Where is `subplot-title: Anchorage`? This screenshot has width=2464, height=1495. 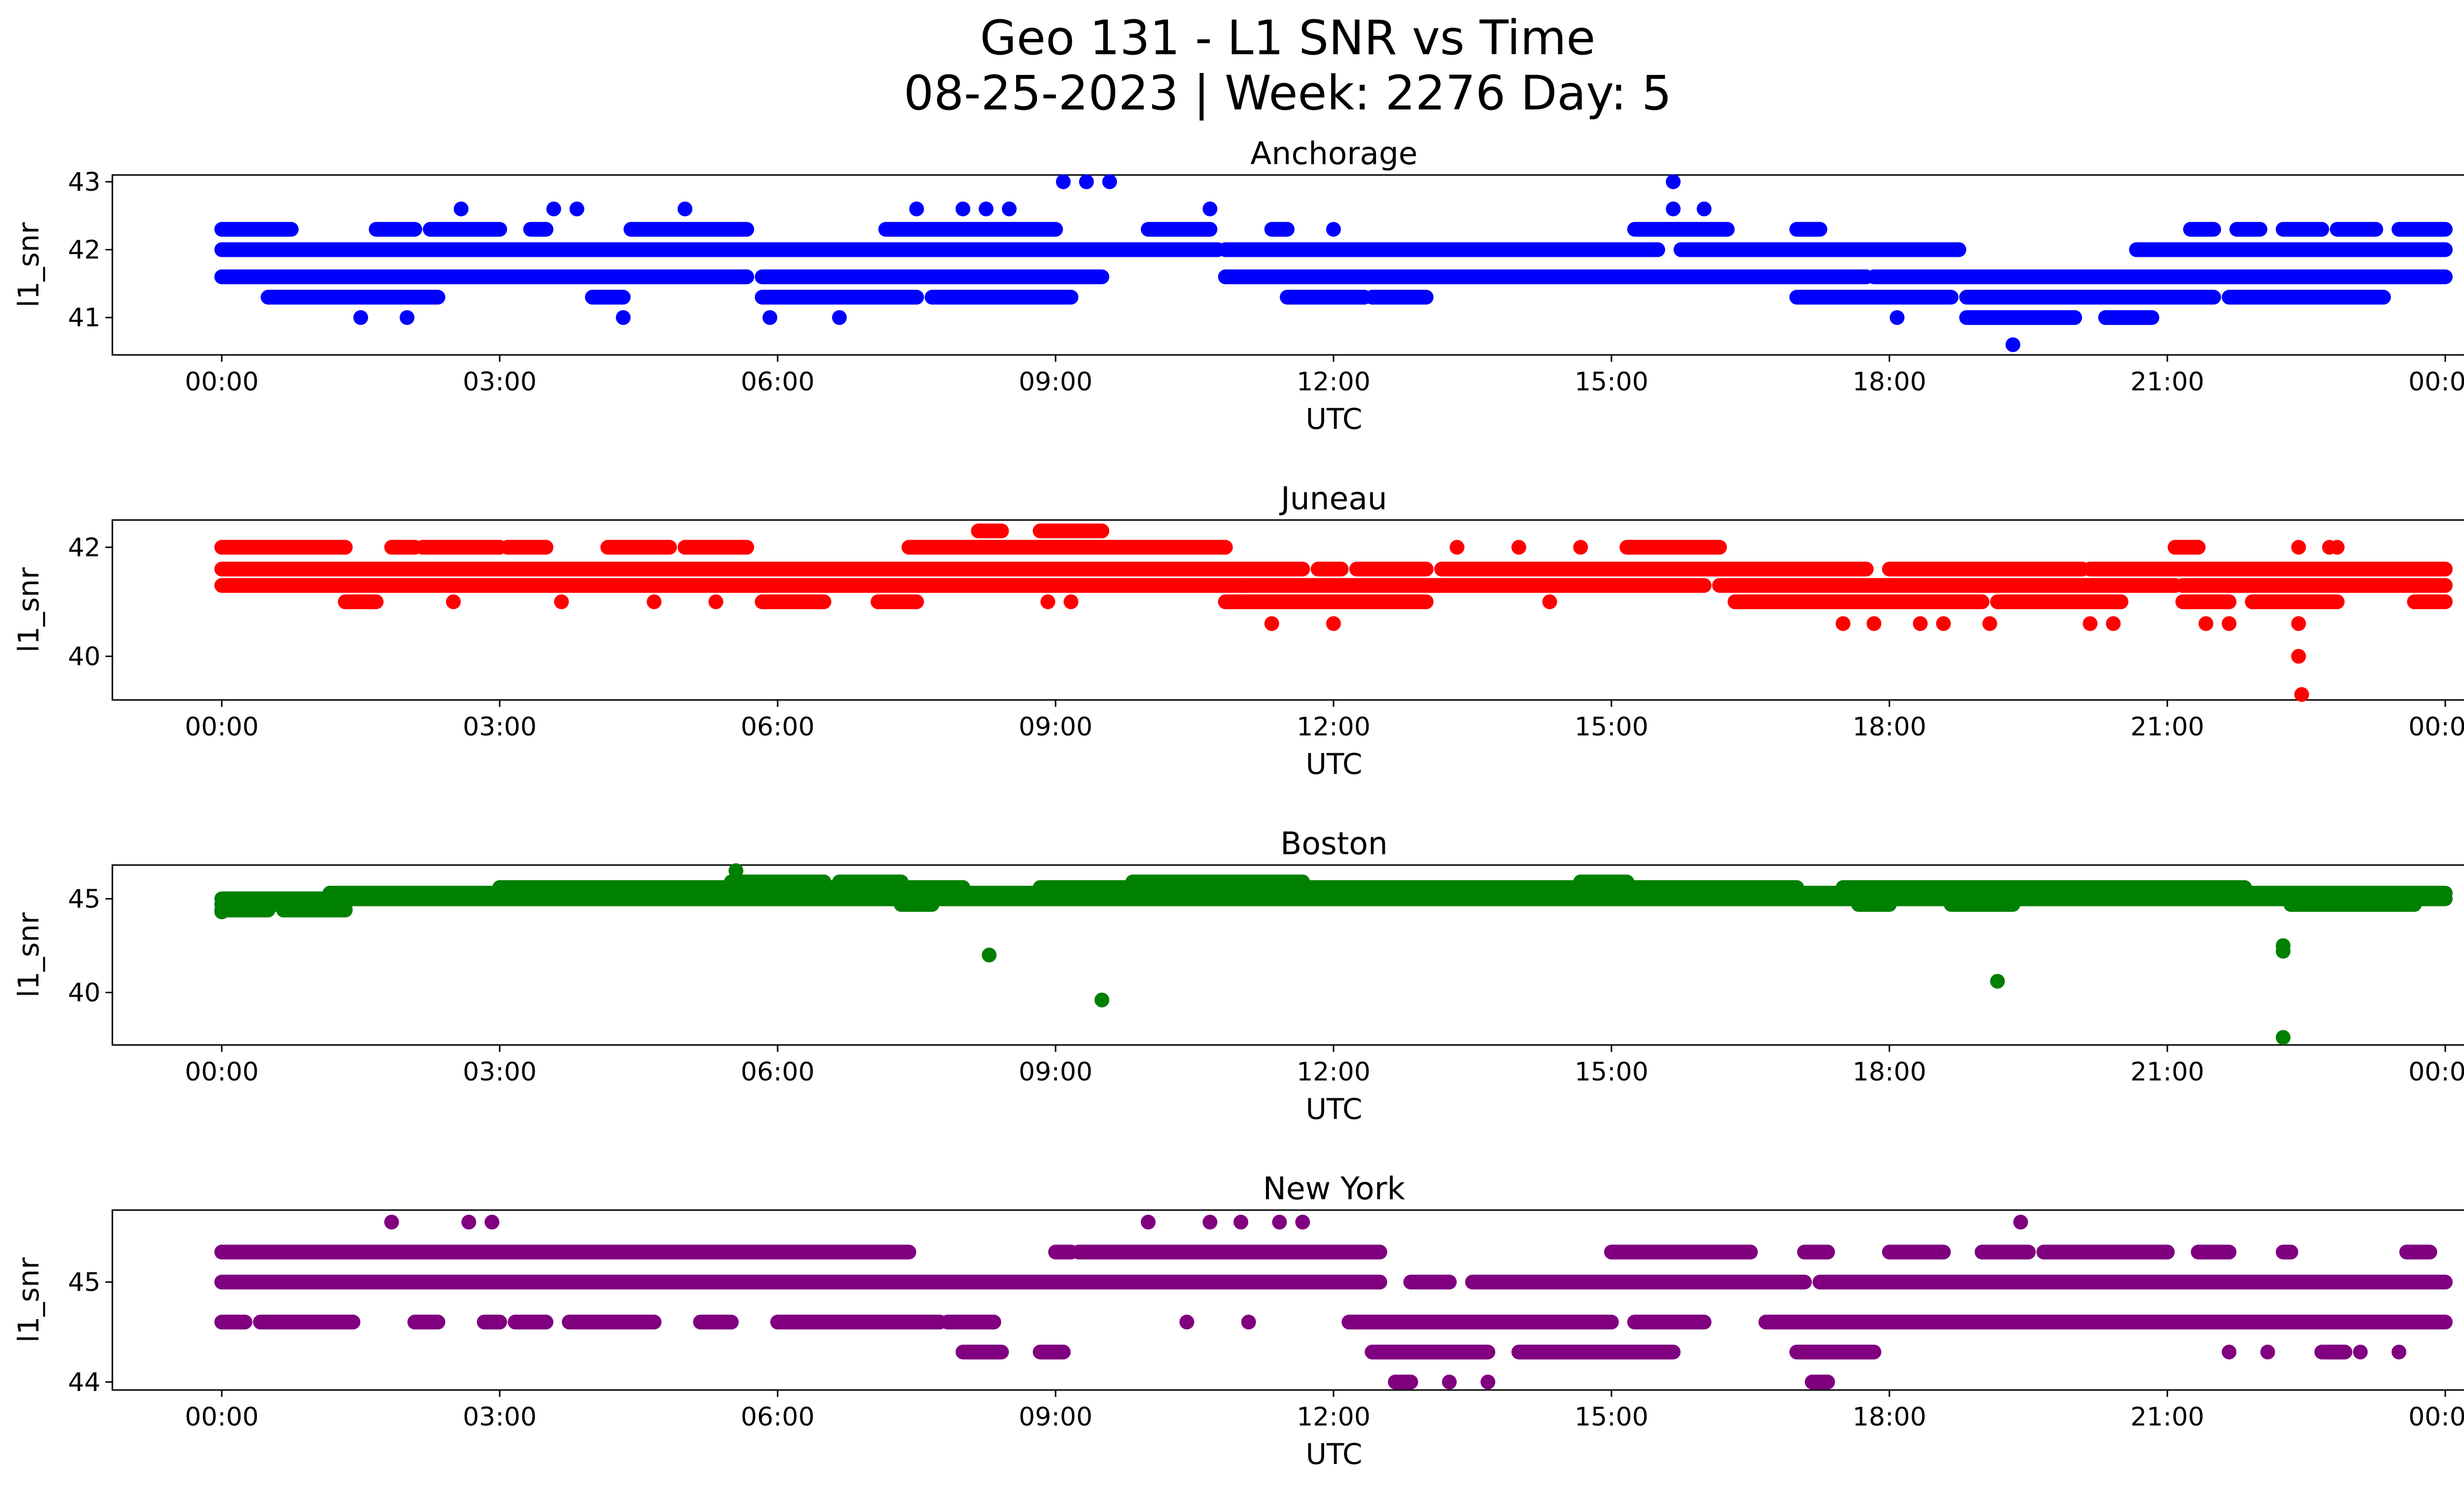
subplot-title: Anchorage is located at coordinates (1333, 154).